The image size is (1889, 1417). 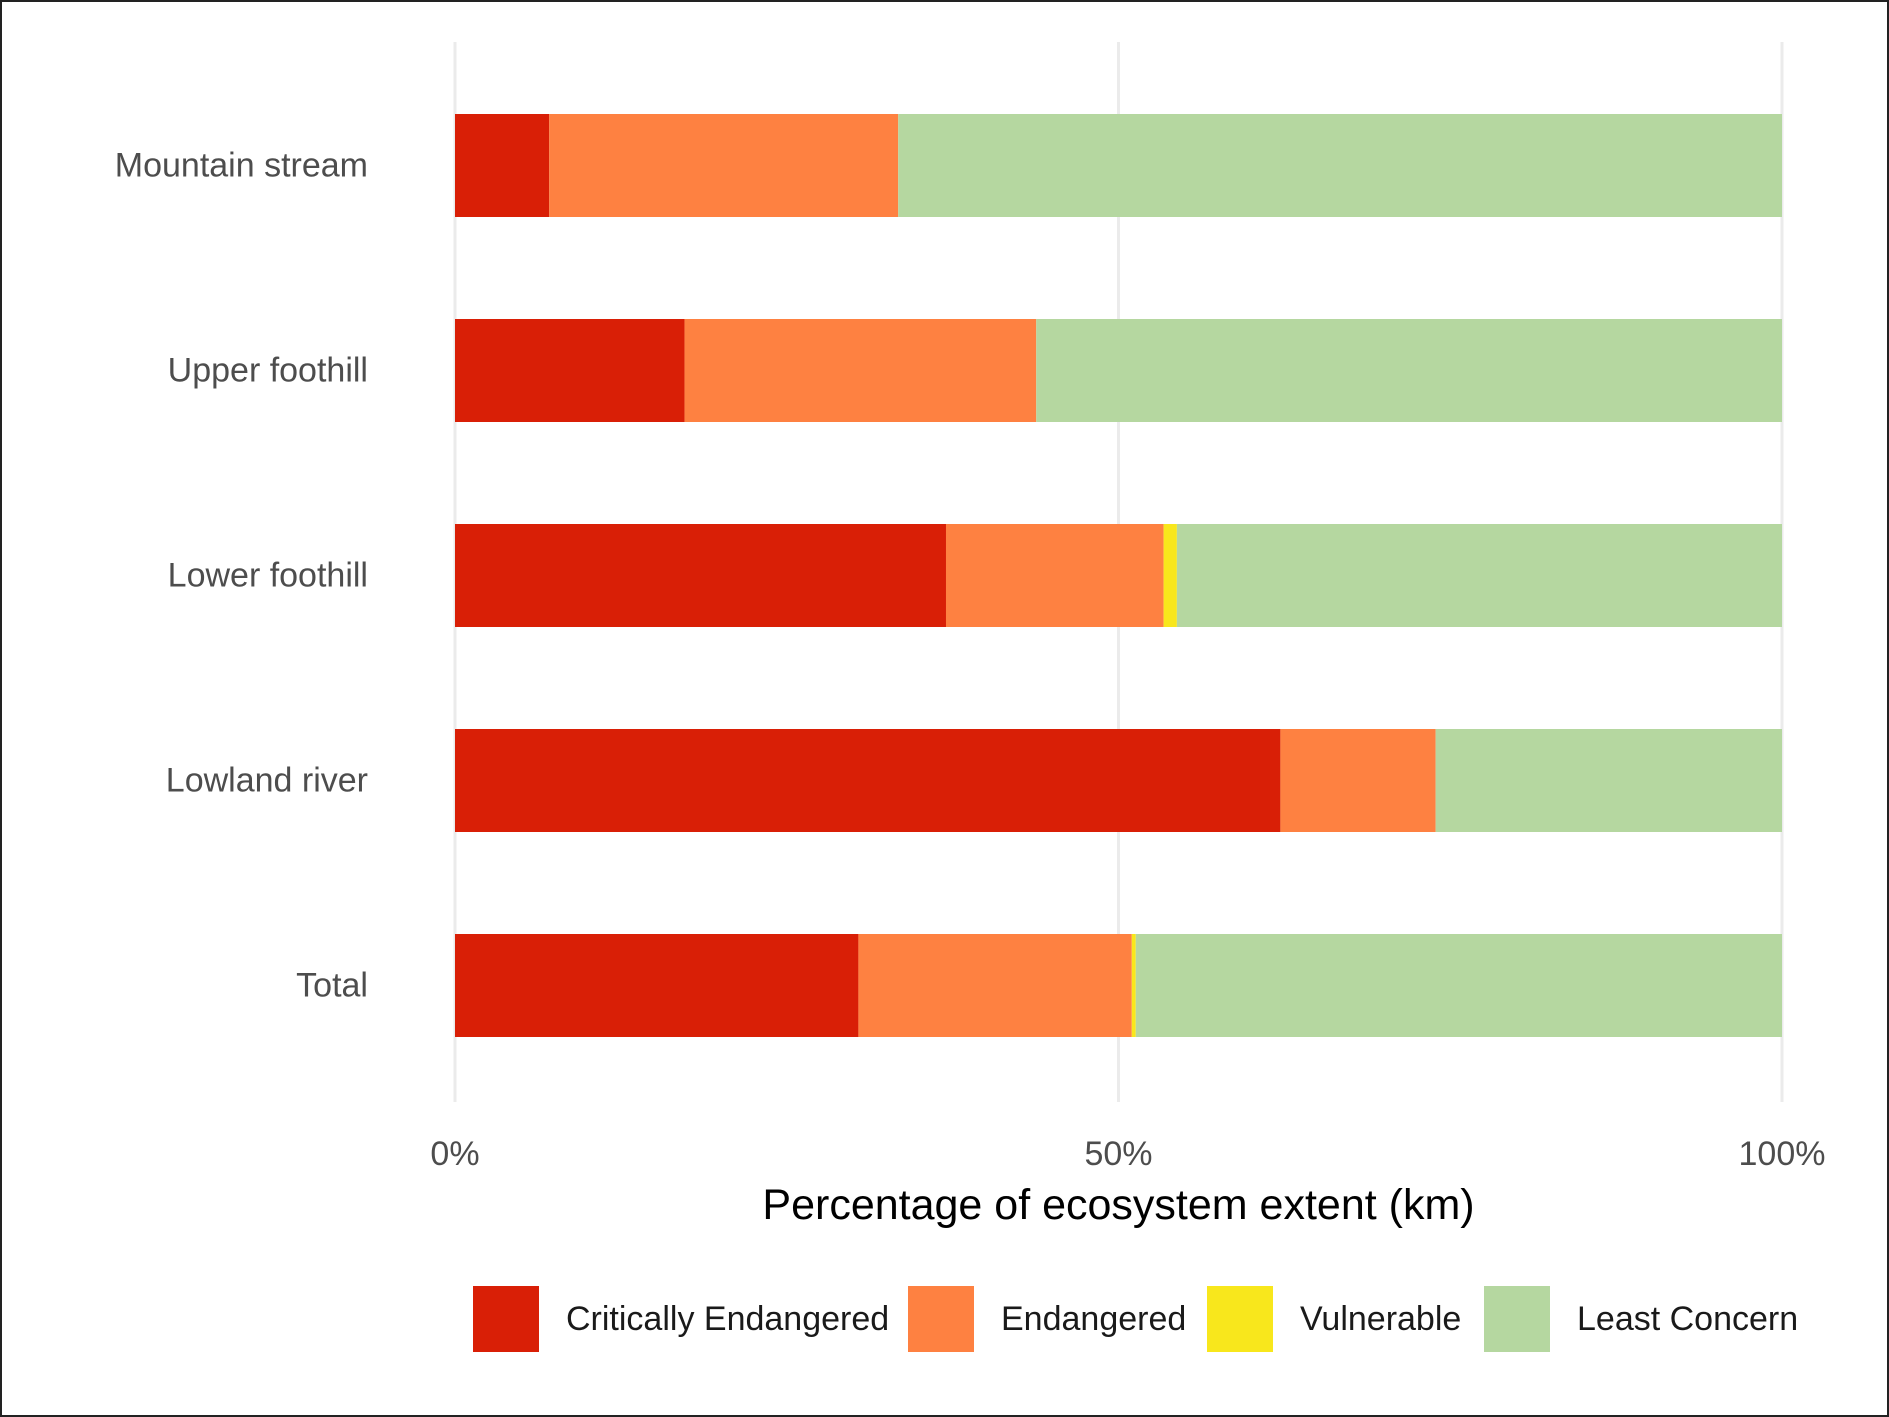 I want to click on legend-label-critically-endangered: Critically Endangered, so click(x=727, y=1319).